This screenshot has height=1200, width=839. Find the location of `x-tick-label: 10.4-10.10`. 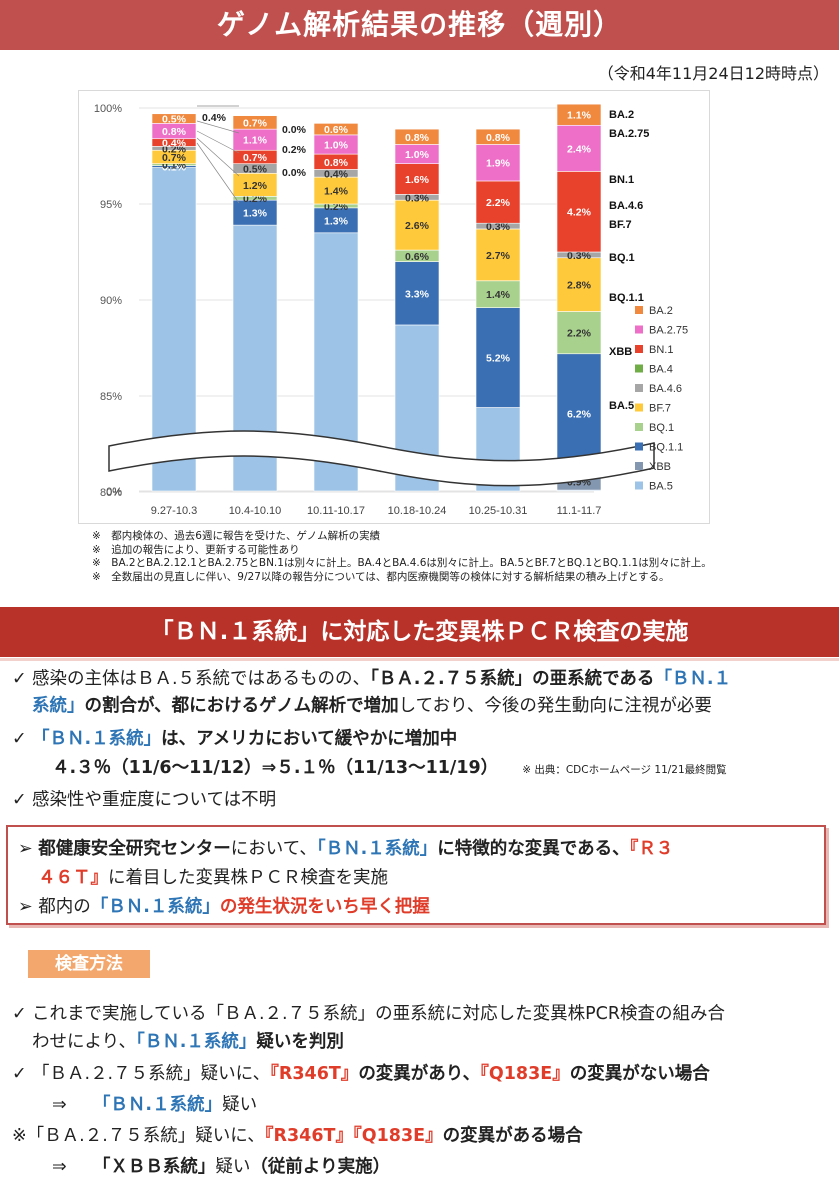

x-tick-label: 10.4-10.10 is located at coordinates (255, 511).